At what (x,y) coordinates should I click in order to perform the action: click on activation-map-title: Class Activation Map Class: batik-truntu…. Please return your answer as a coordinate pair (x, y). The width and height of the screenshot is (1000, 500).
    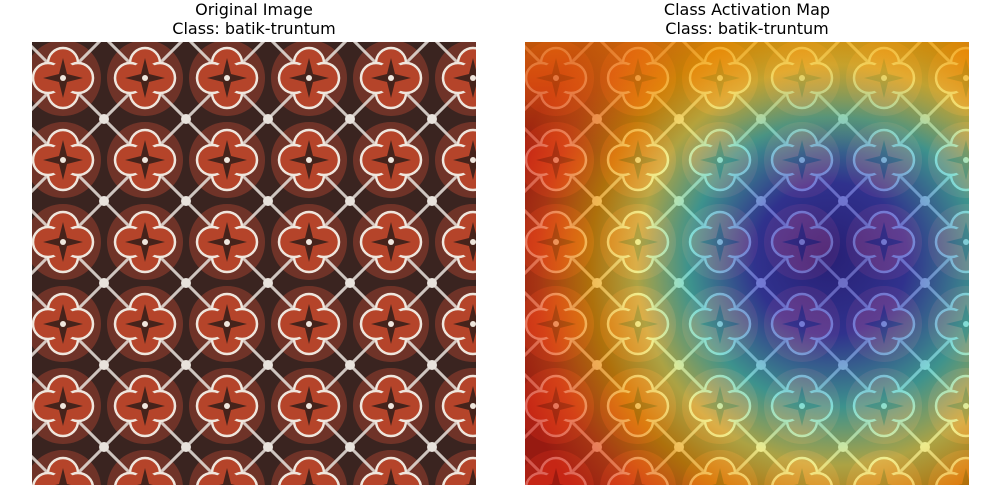
    Looking at the image, I should click on (747, 19).